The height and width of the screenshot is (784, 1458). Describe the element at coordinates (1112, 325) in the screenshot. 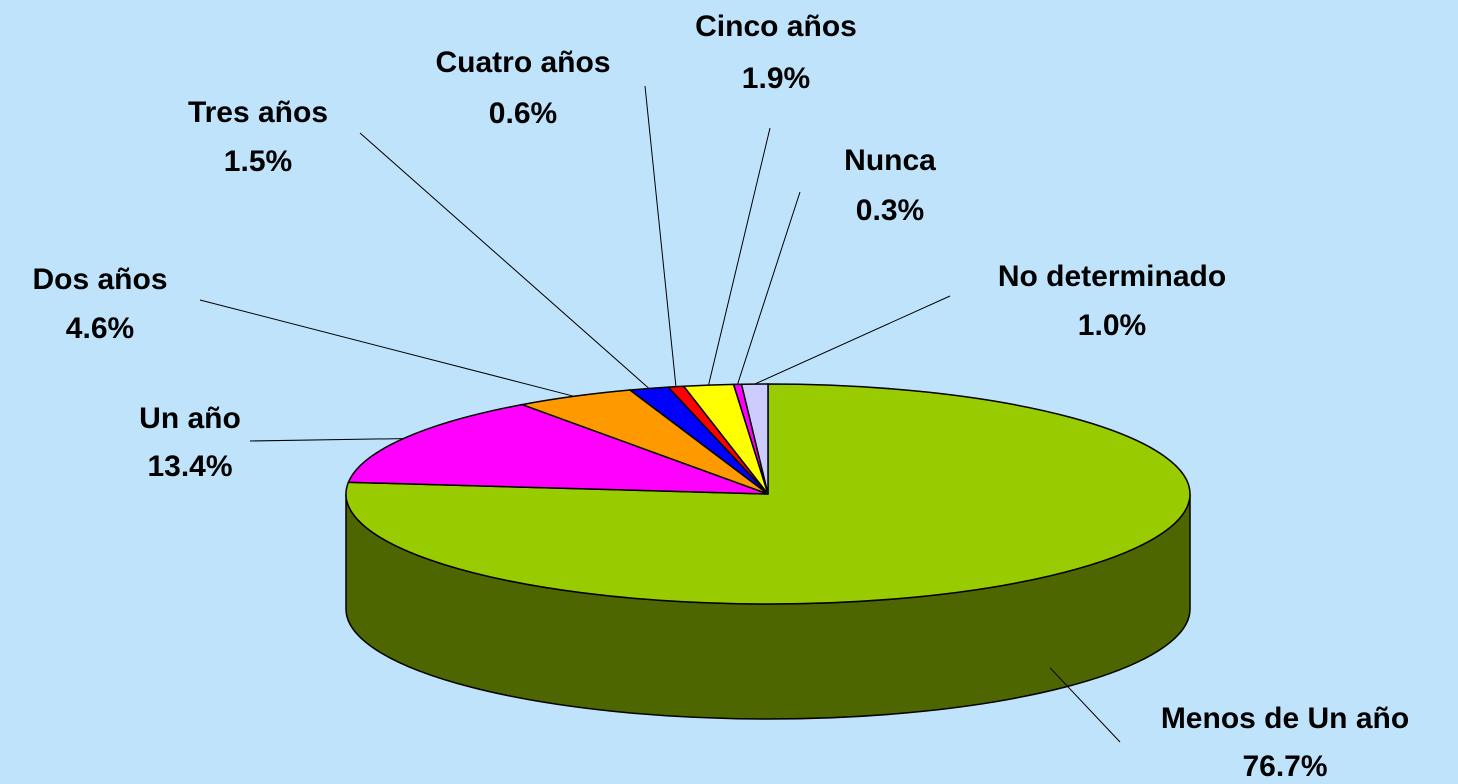

I see `label-value: 1.0%` at that location.